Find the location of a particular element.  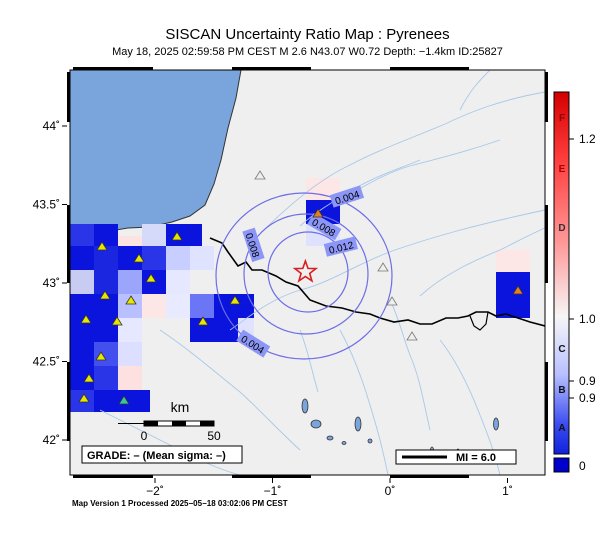

colorbar-letter: E is located at coordinates (562, 169).